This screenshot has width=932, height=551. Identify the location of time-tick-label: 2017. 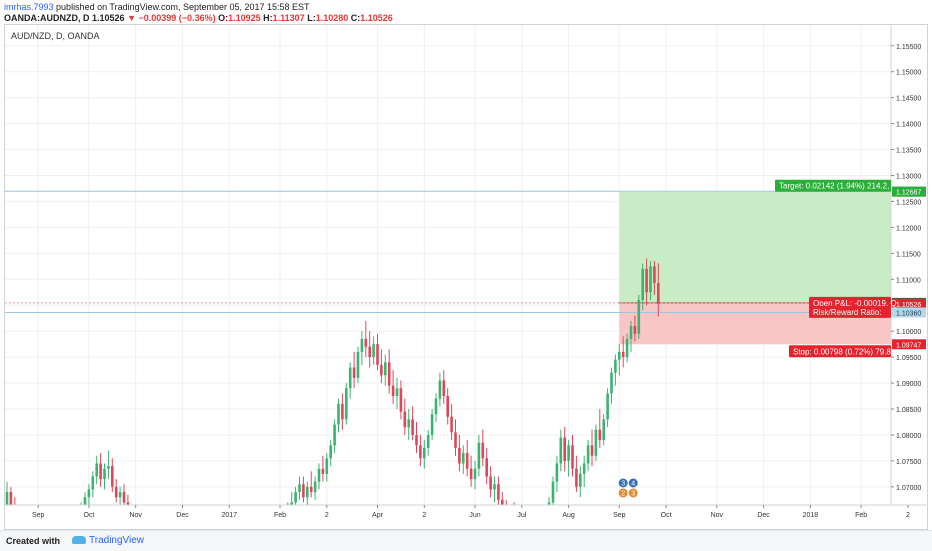
(230, 515).